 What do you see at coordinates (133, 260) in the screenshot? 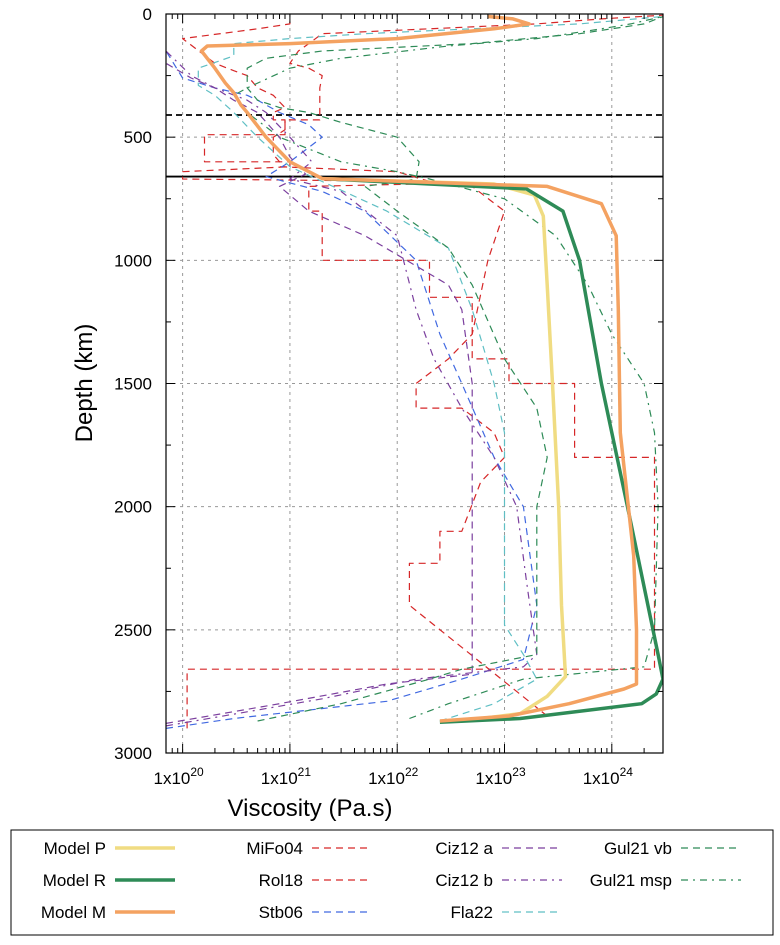
I see `y-tick-label: 1000` at bounding box center [133, 260].